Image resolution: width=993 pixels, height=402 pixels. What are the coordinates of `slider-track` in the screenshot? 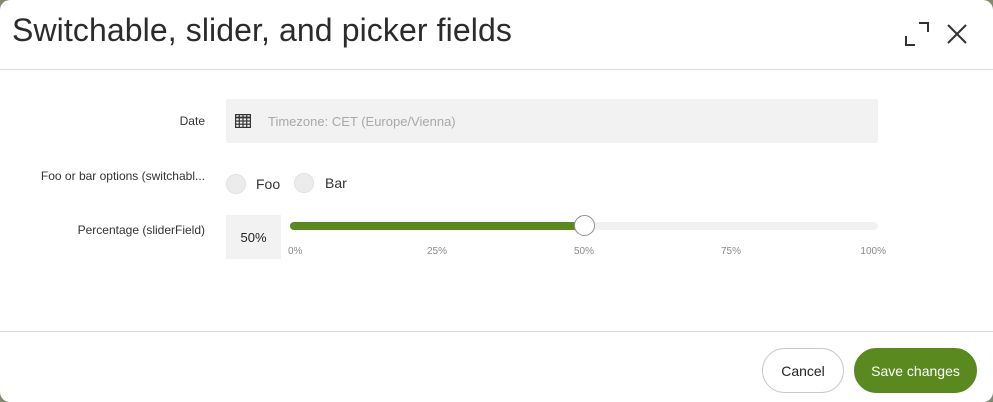 It's located at (584, 225).